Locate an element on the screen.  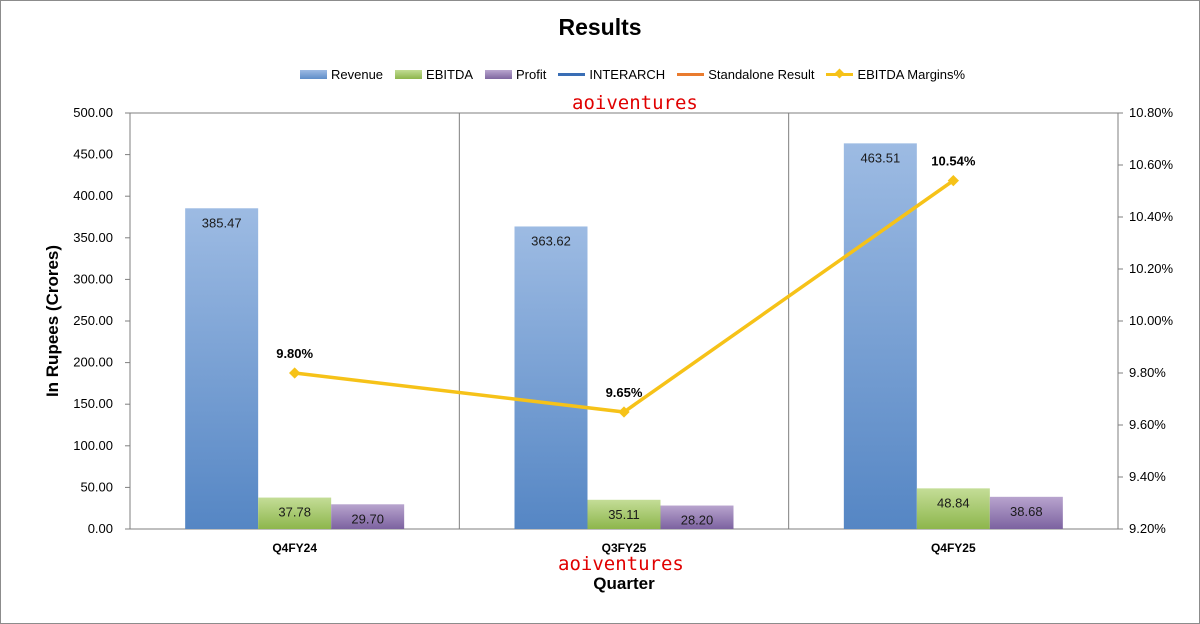
watermark-top: aoiventures is located at coordinates (635, 103).